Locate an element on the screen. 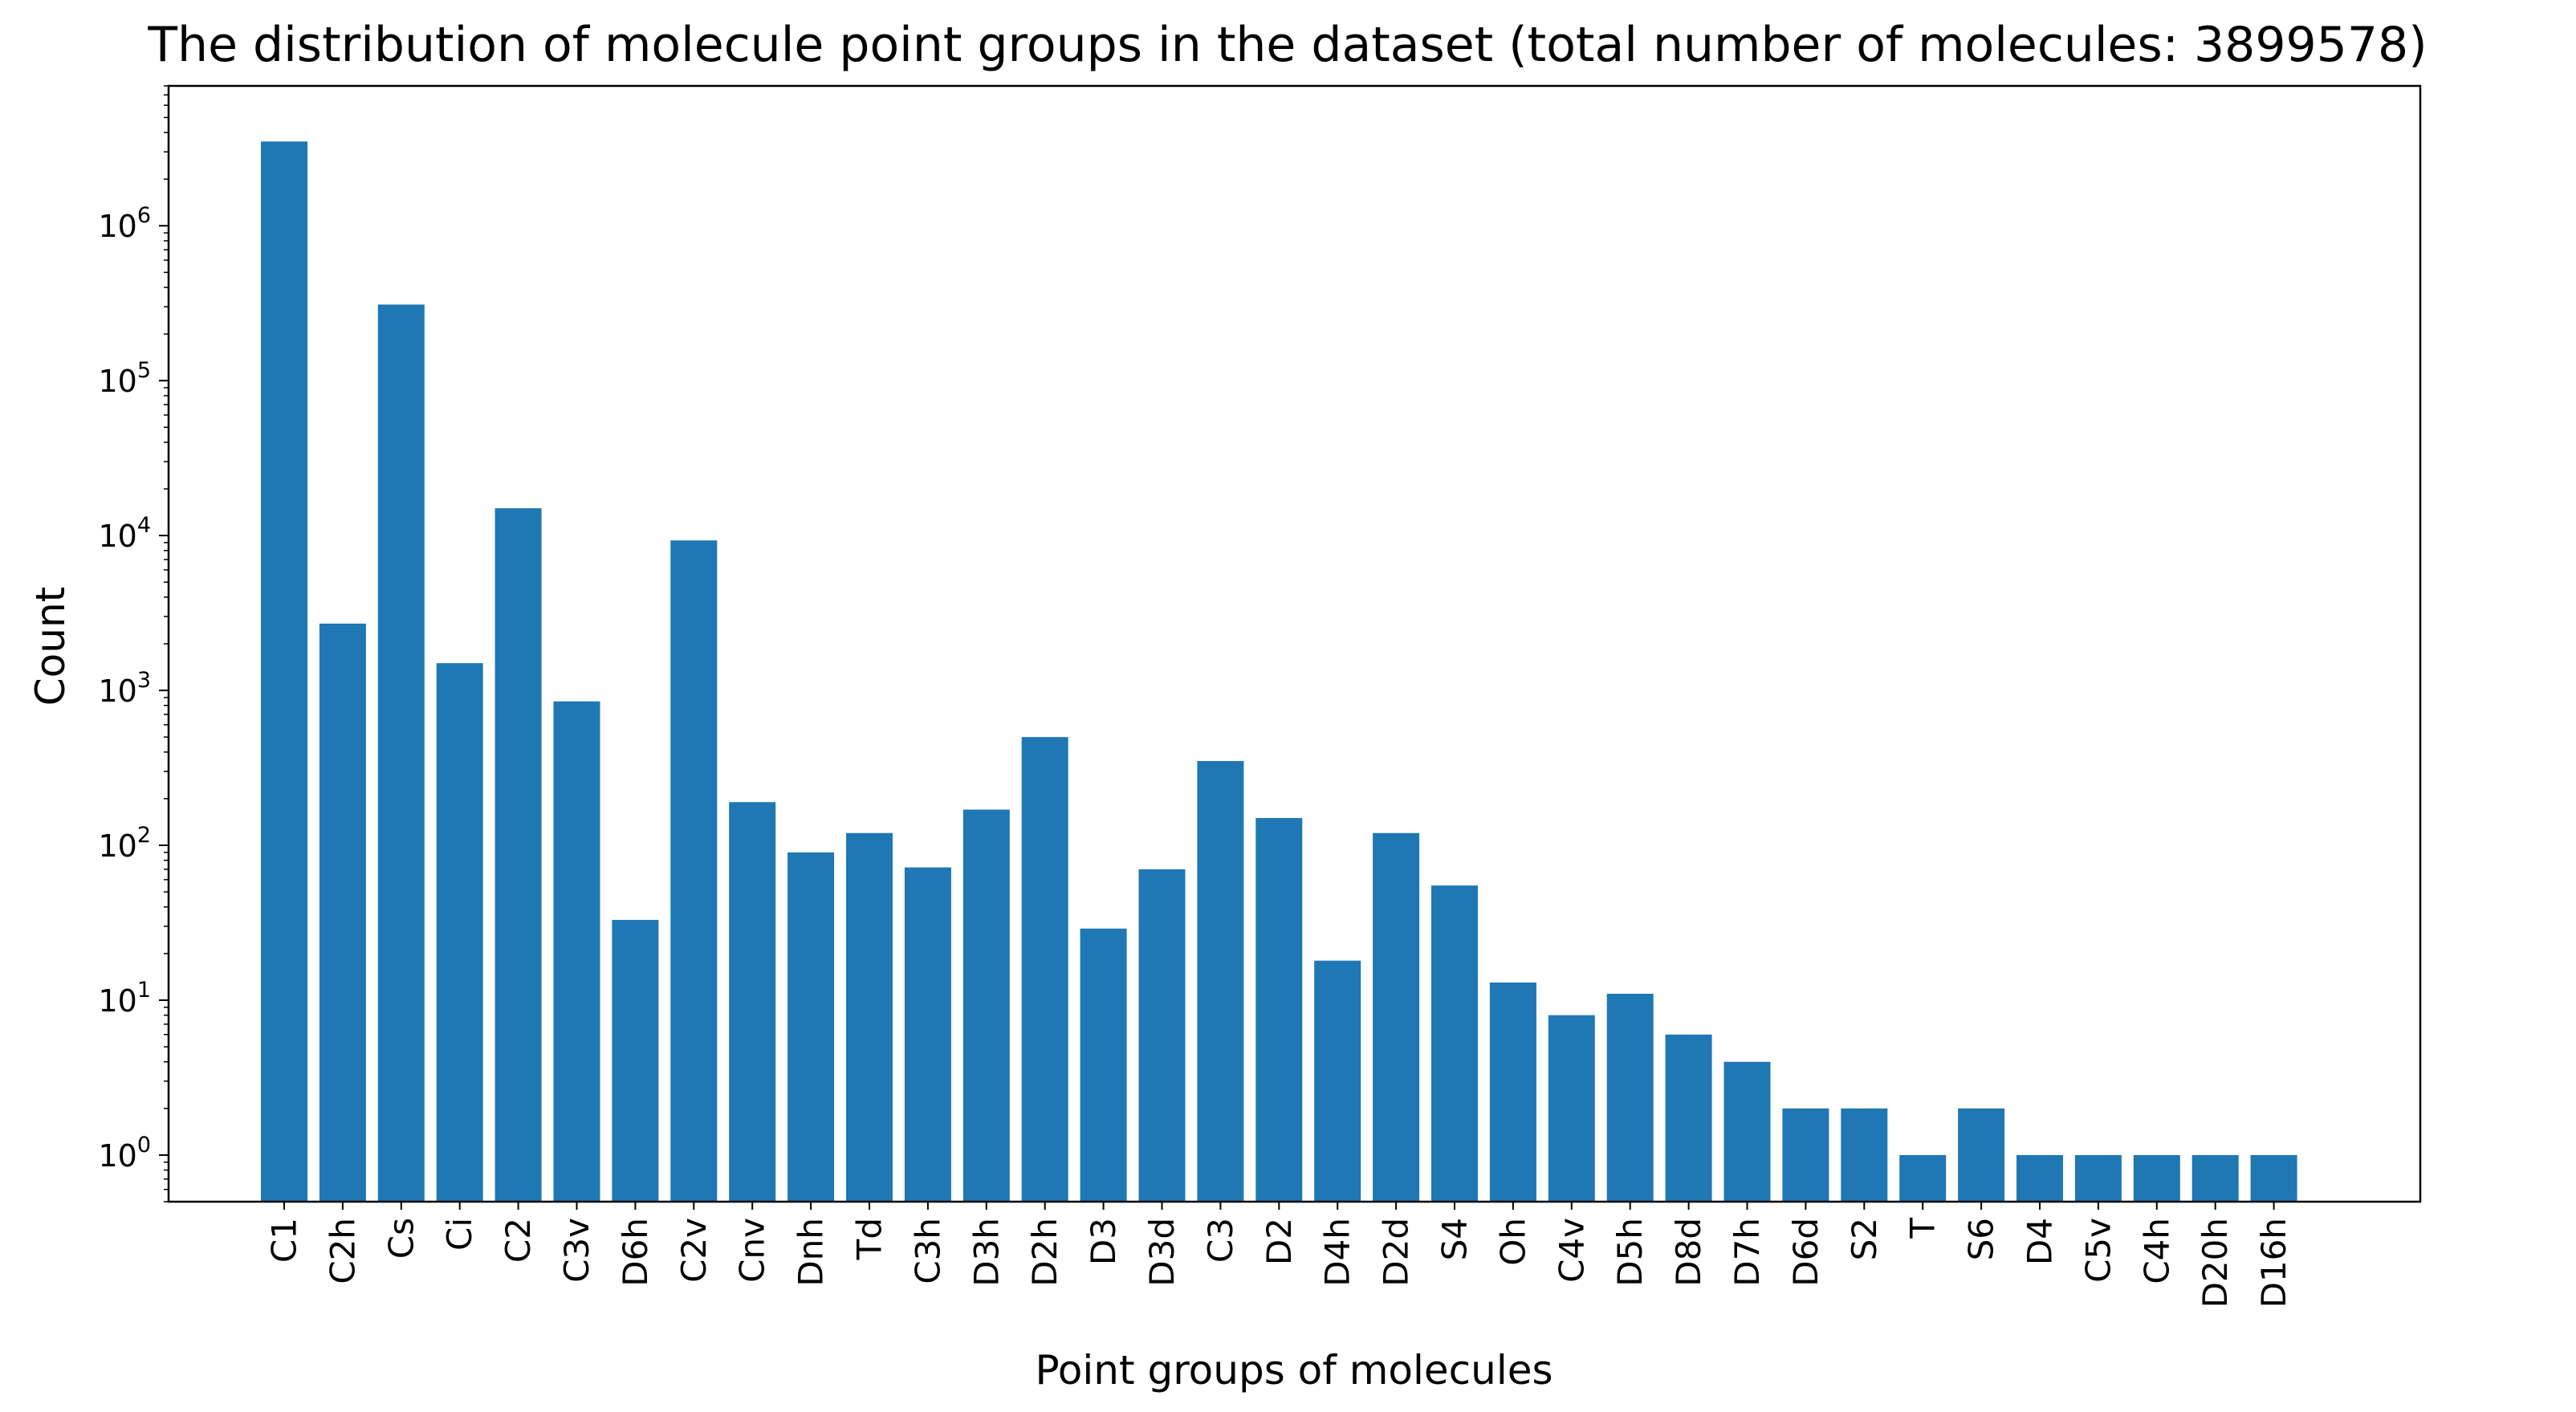  bar-C2v is located at coordinates (694, 871).